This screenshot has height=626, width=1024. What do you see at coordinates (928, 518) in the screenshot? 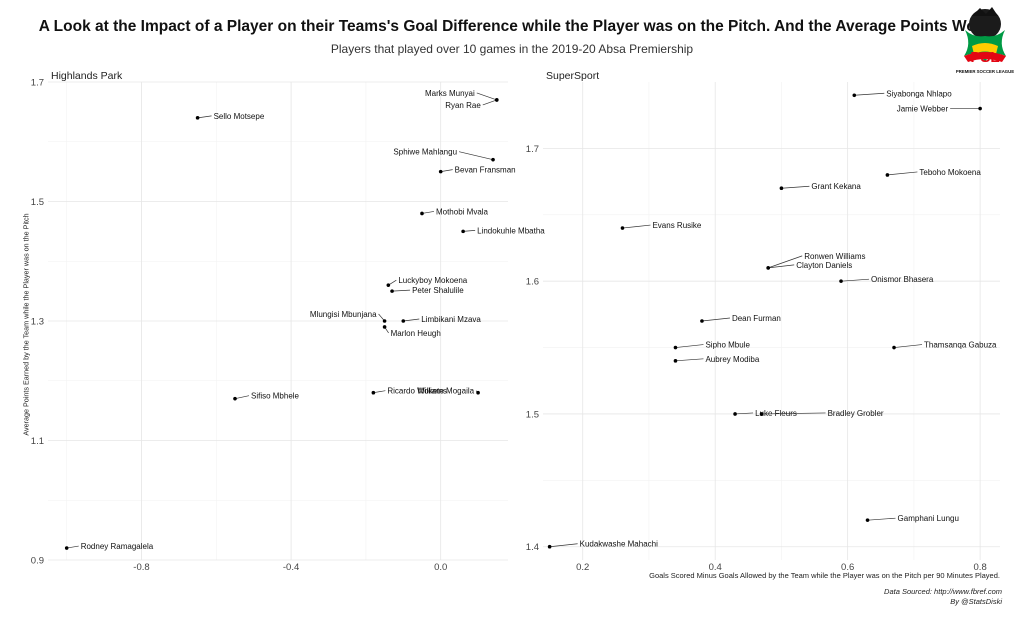
I see `point-label: Gamphani Lungu` at bounding box center [928, 518].